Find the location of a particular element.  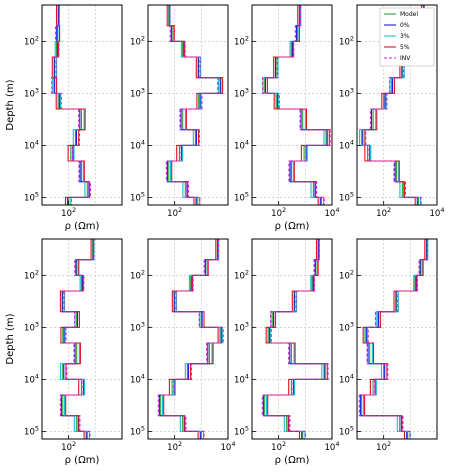

legend-box is located at coordinates (407, 37).